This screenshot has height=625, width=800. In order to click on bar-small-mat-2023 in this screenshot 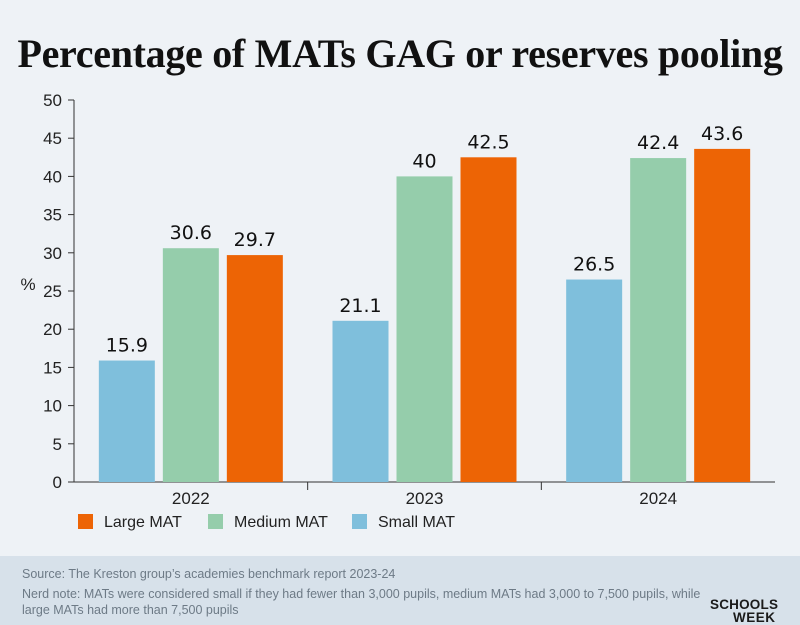, I will do `click(360, 401)`.